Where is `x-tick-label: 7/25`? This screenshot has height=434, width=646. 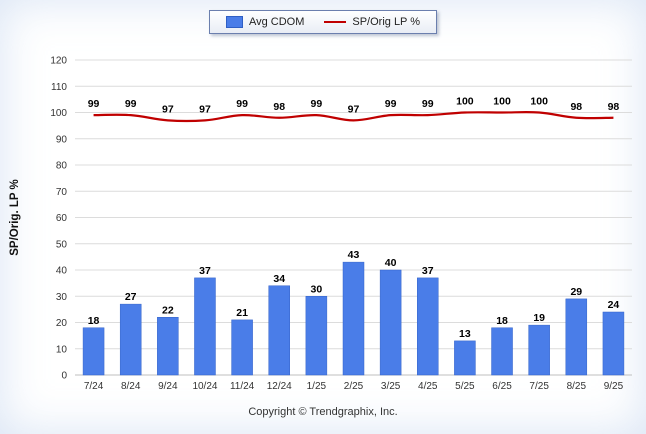
x-tick-label: 7/25 is located at coordinates (539, 386).